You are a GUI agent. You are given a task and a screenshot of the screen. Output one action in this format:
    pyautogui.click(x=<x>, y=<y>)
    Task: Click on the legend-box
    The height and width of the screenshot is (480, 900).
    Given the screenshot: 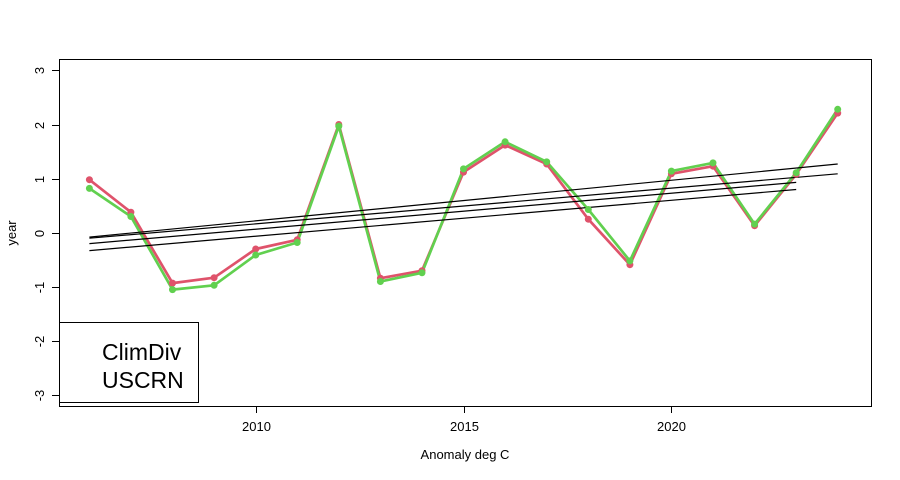 What is the action you would take?
    pyautogui.click(x=129, y=362)
    